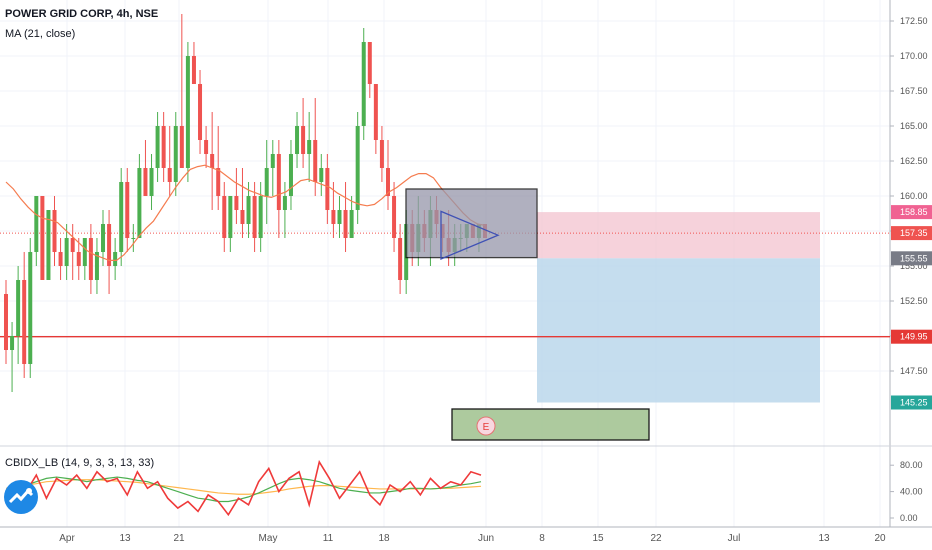 The width and height of the screenshot is (932, 550). Describe the element at coordinates (914, 21) in the screenshot. I see `price-tick-label: 172.50` at that location.